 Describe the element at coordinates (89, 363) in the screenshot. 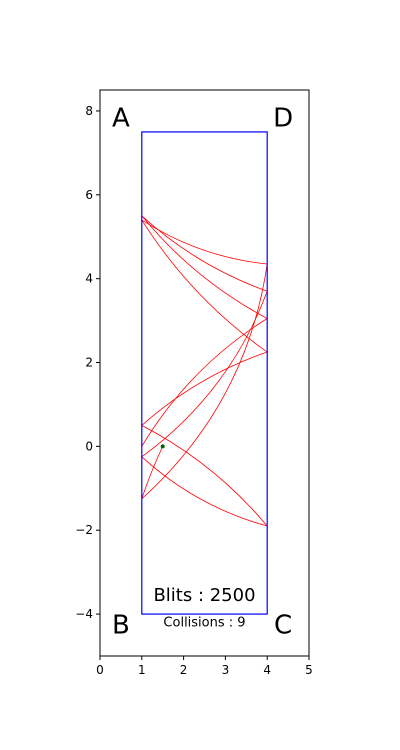

I see `y-tick-label: 2` at that location.